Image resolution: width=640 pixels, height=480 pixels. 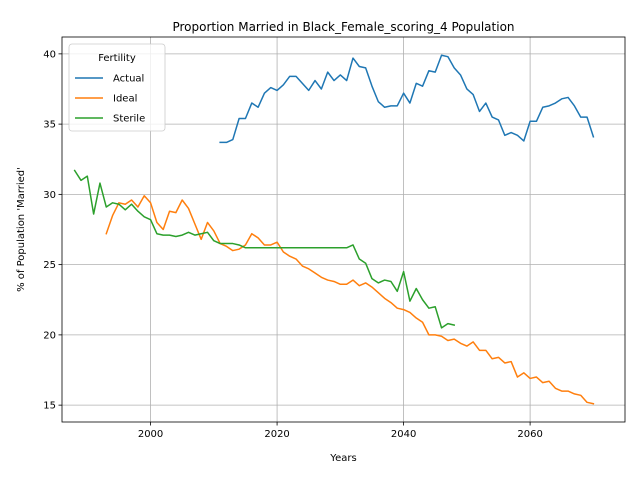 What do you see at coordinates (52, 230) in the screenshot?
I see `y-axis: 15 20 25 30 35 40` at bounding box center [52, 230].